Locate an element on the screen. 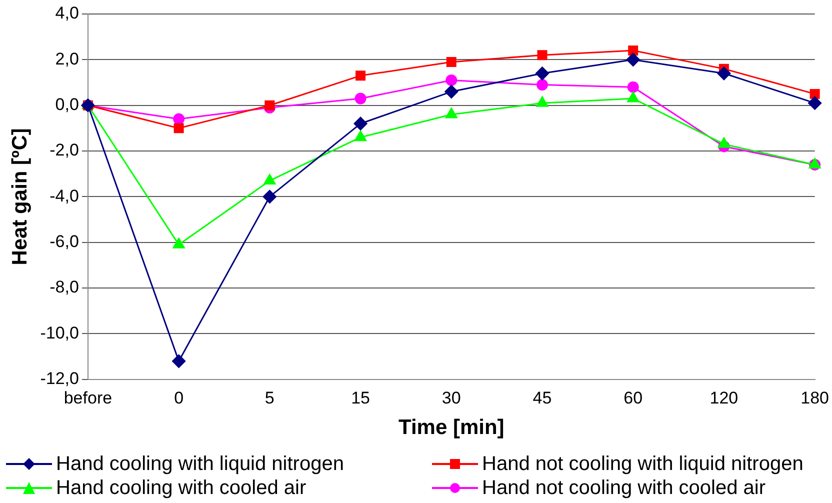  legend-label: Hand not cooling with liquid nitrogen is located at coordinates (643, 464).